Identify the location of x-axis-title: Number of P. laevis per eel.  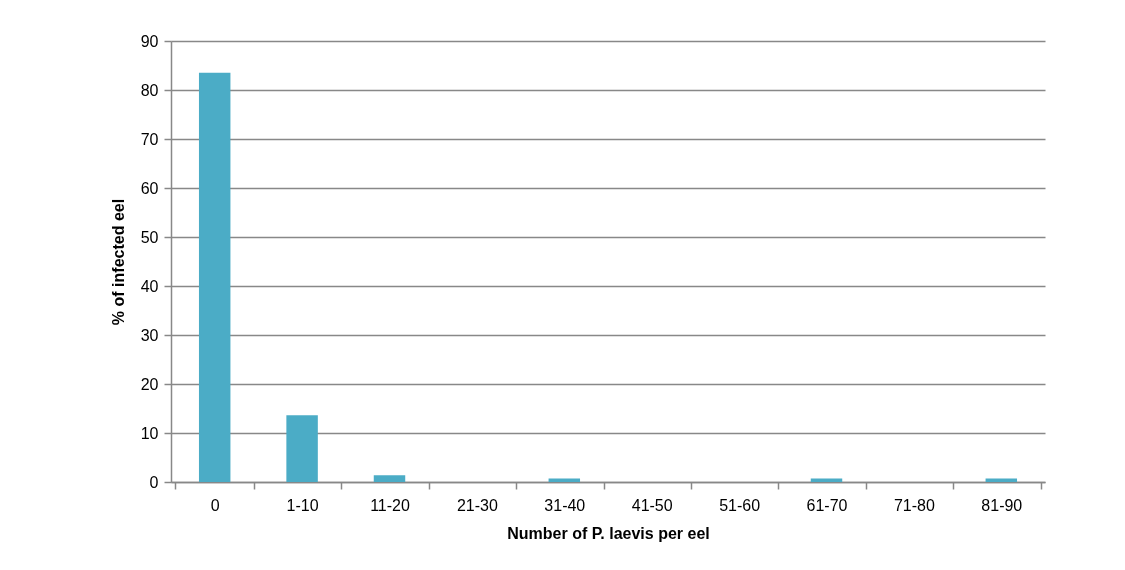
(608, 533).